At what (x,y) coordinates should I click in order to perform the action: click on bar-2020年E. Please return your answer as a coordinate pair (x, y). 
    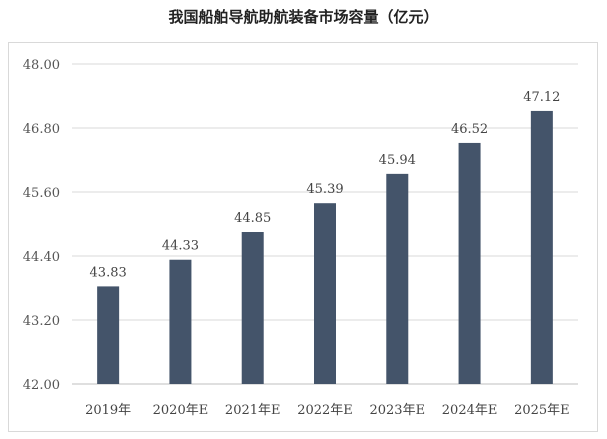
    Looking at the image, I should click on (180, 321).